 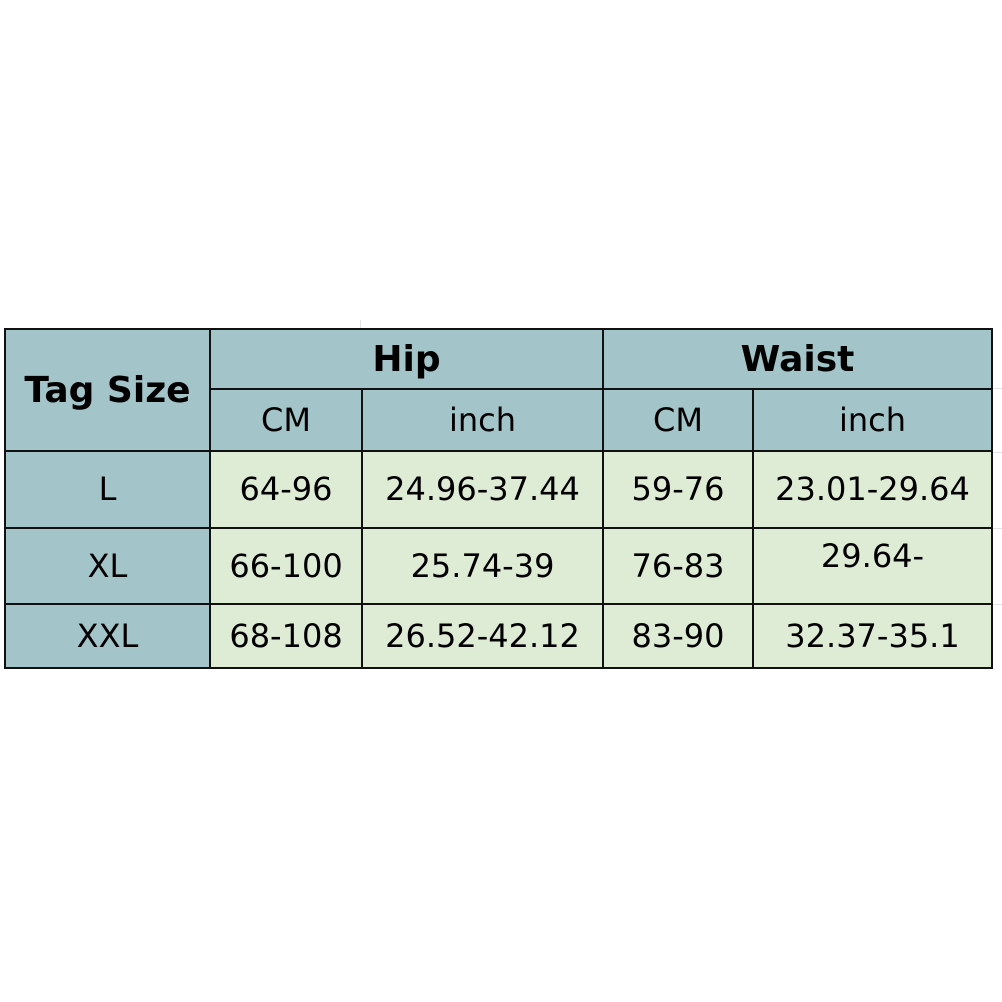 I want to click on table-row: XL 66-100 25.74-39 76-83 29.64-, so click(x=499, y=565).